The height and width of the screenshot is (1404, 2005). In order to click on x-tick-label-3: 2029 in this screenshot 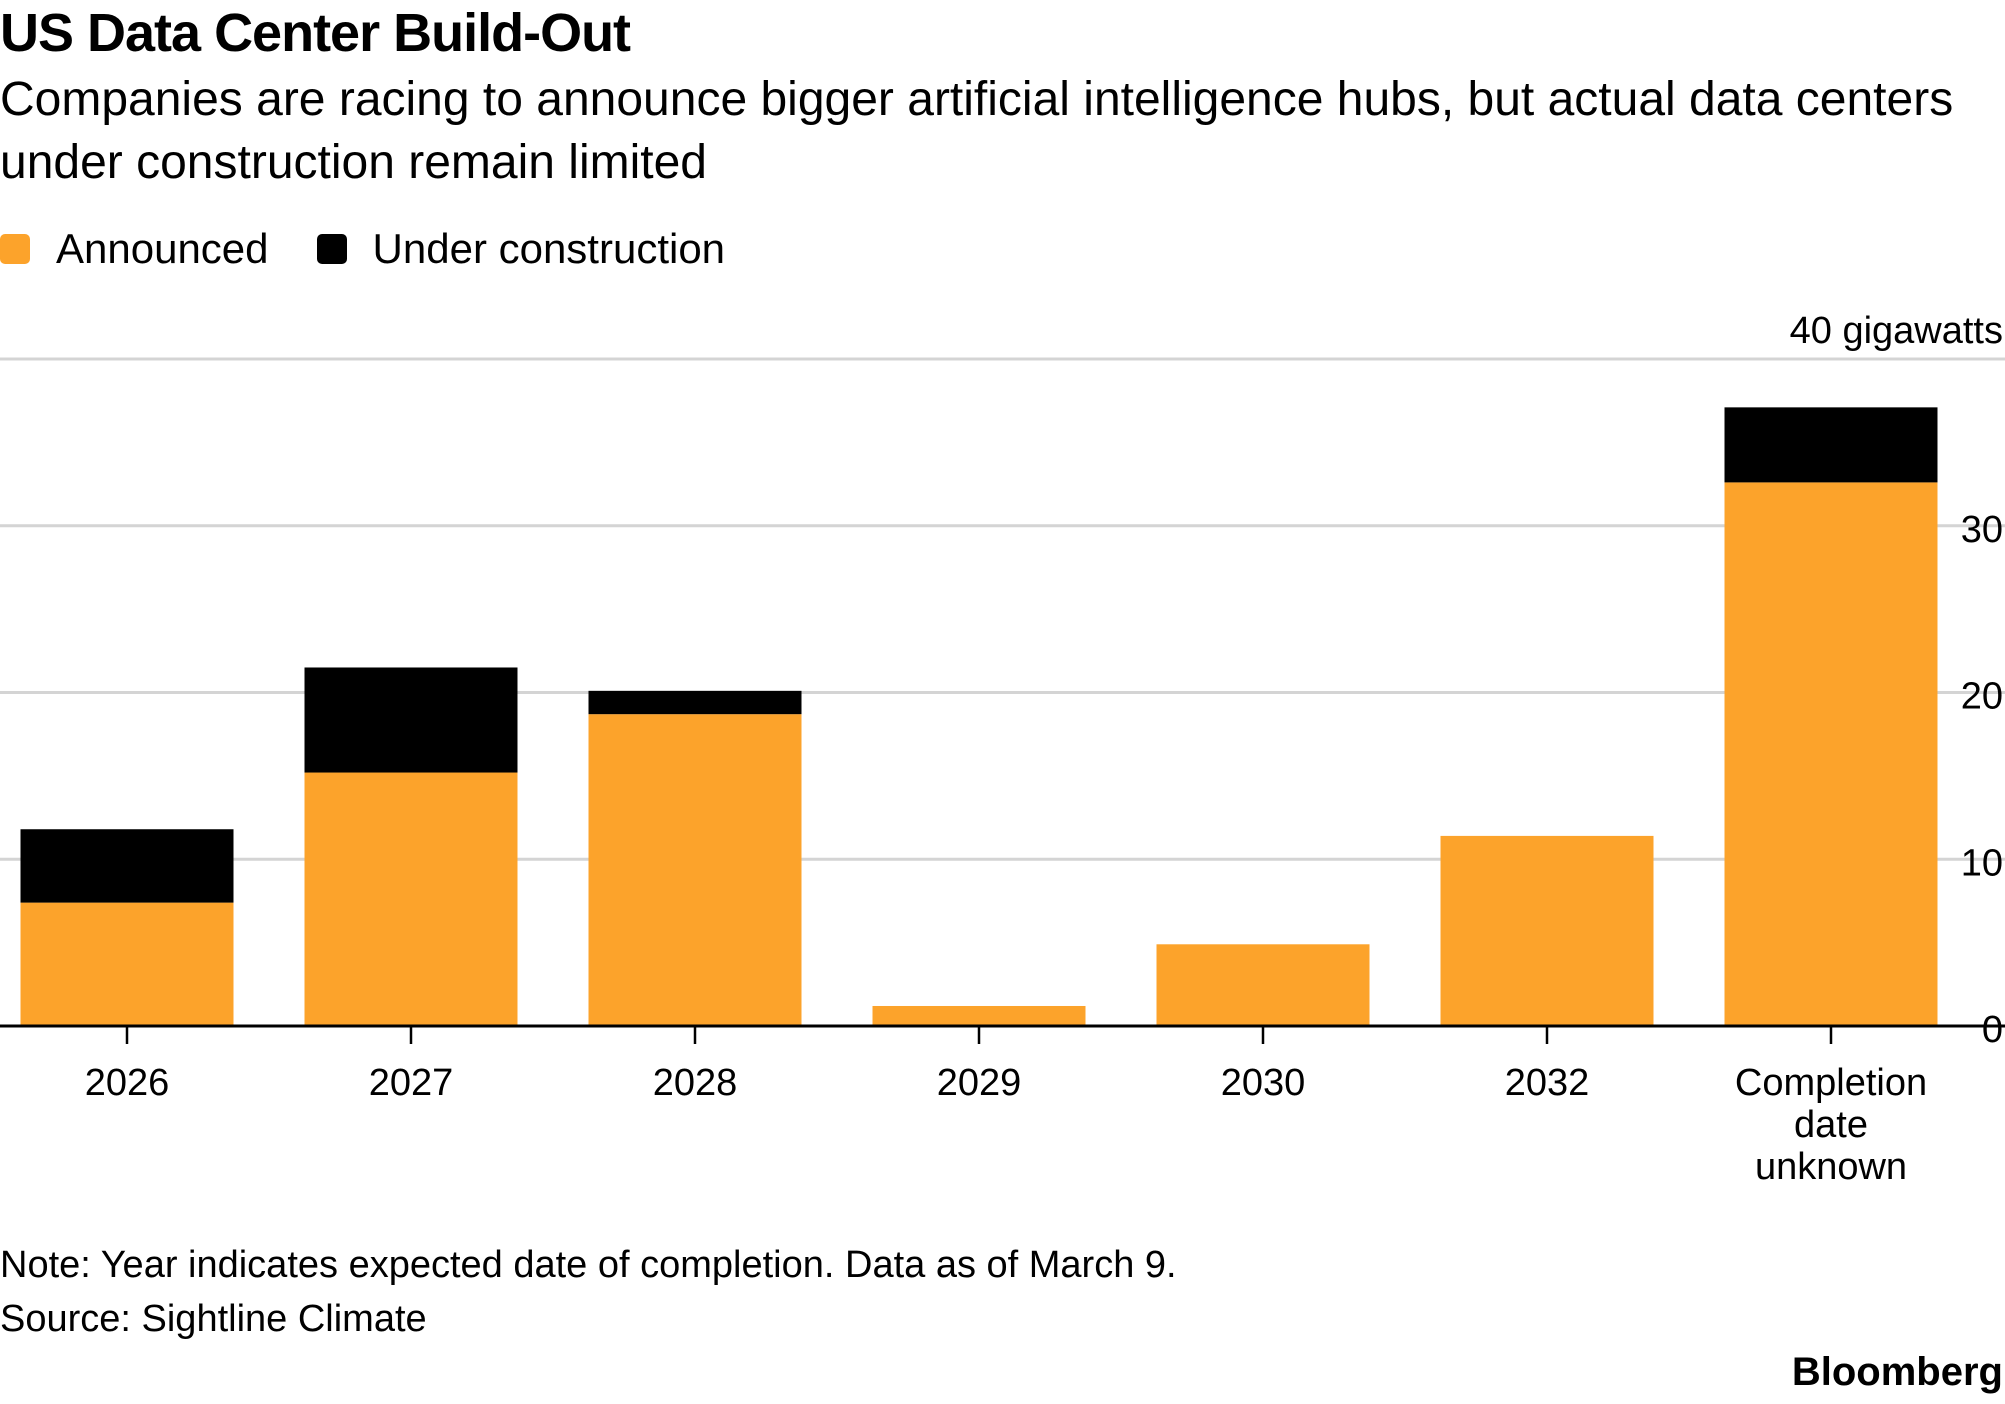, I will do `click(979, 1083)`.